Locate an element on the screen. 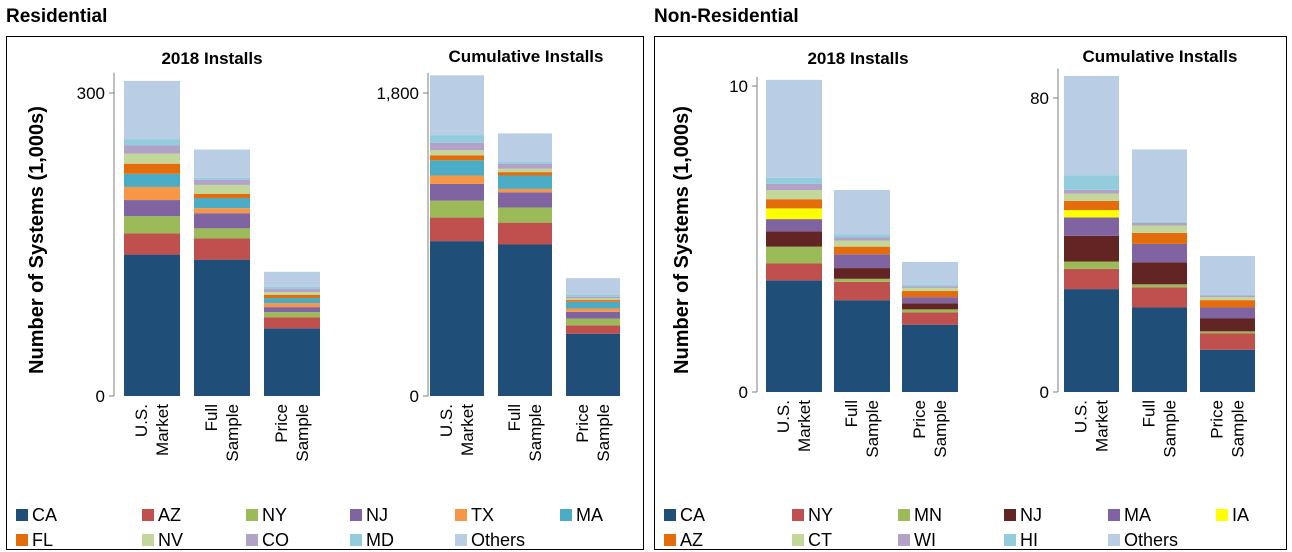 The image size is (1292, 552). legend-label-nv: NV is located at coordinates (170, 540).